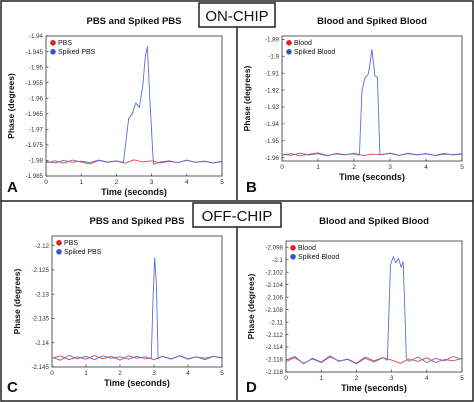 The height and width of the screenshot is (402, 474). I want to click on y-tick-label: -1.92, so click(272, 90).